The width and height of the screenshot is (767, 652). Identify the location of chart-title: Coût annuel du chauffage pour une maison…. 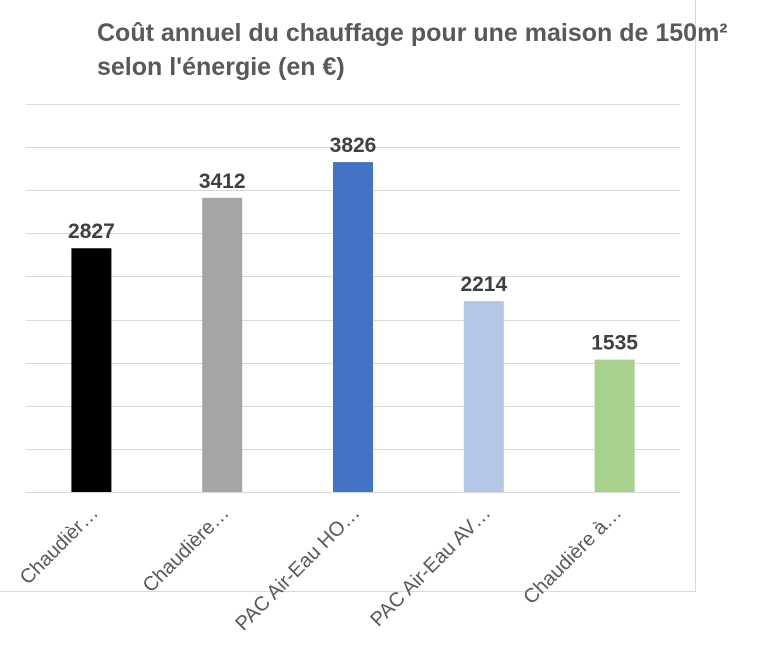
(412, 50).